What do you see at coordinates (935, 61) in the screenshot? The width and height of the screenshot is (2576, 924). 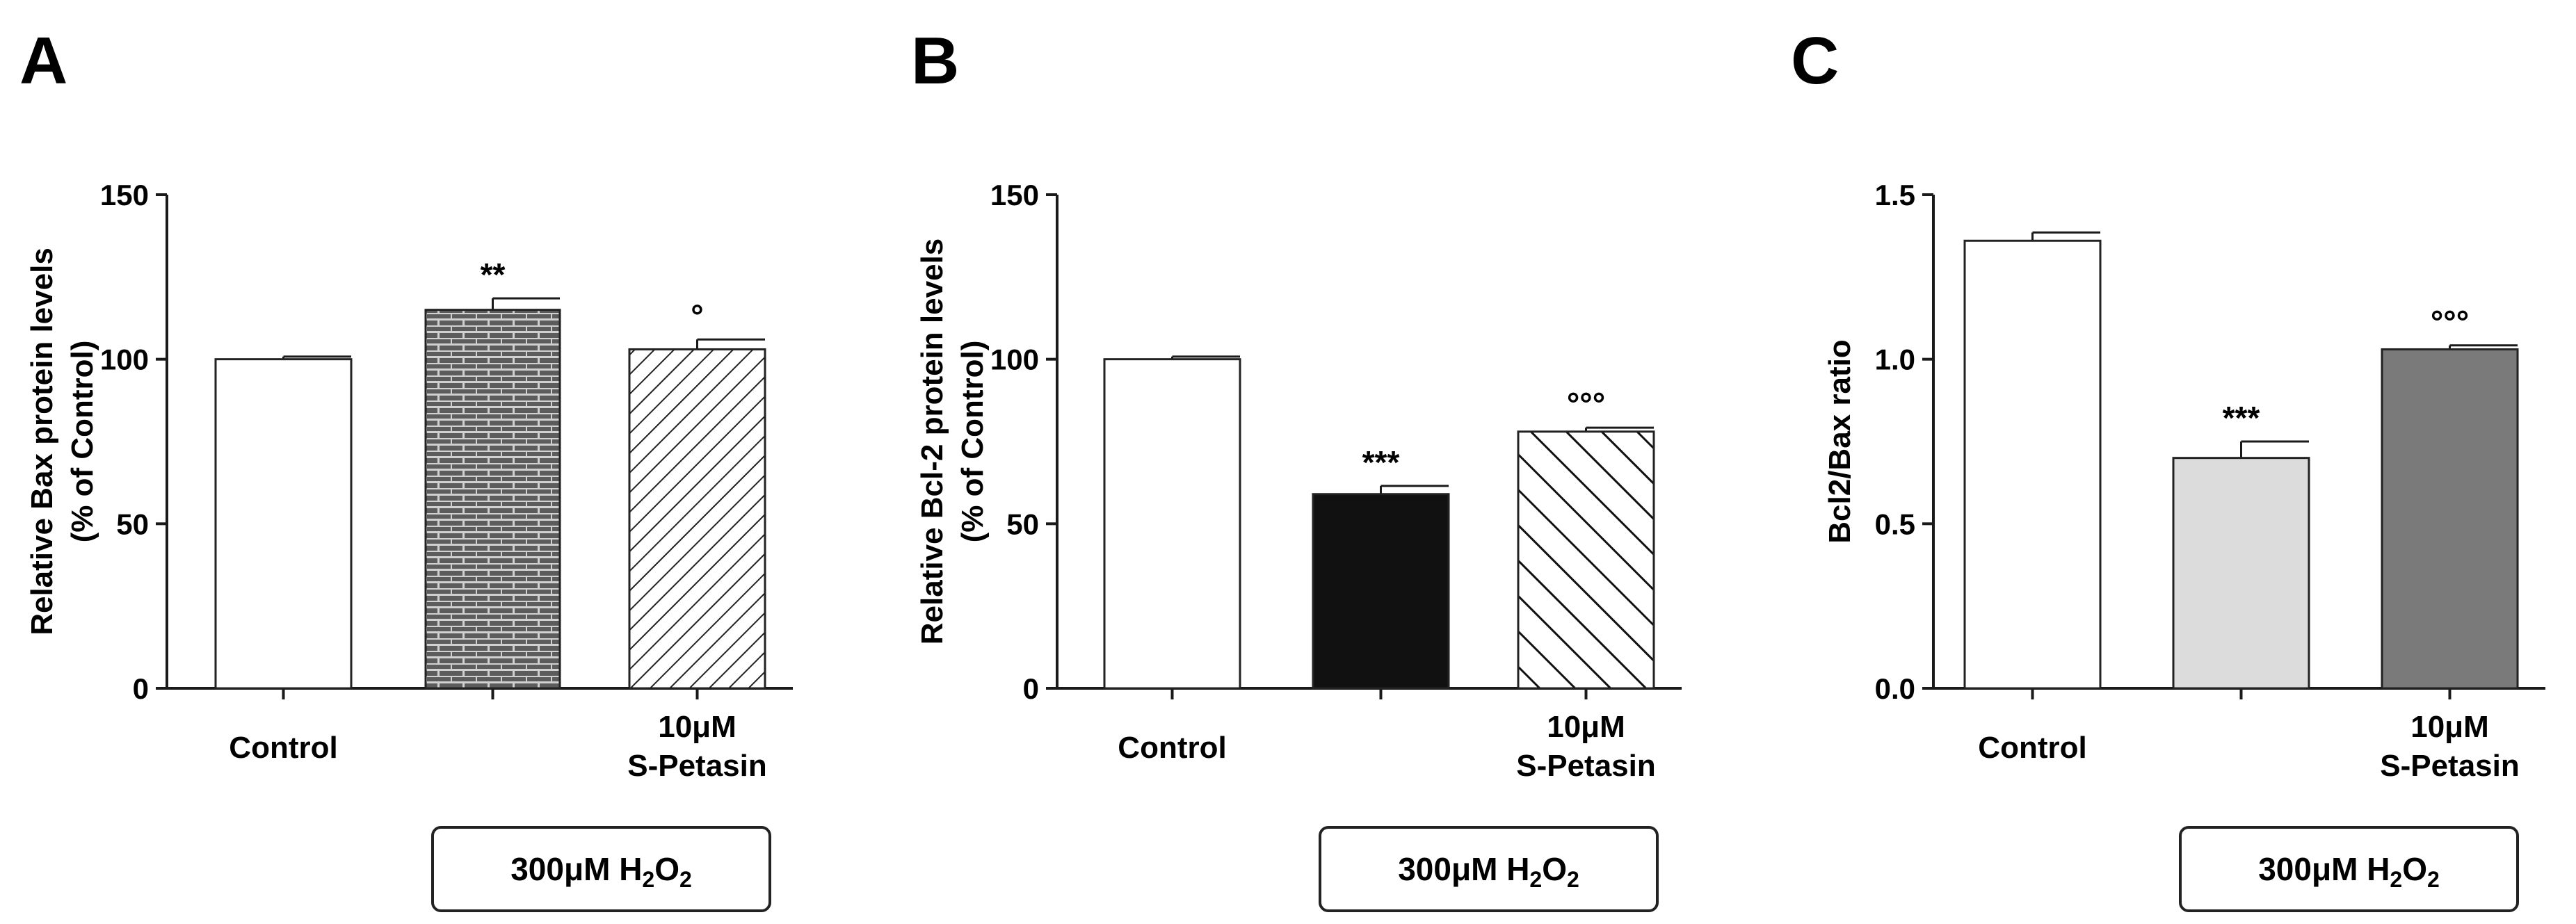 I see `panel-letter: B` at bounding box center [935, 61].